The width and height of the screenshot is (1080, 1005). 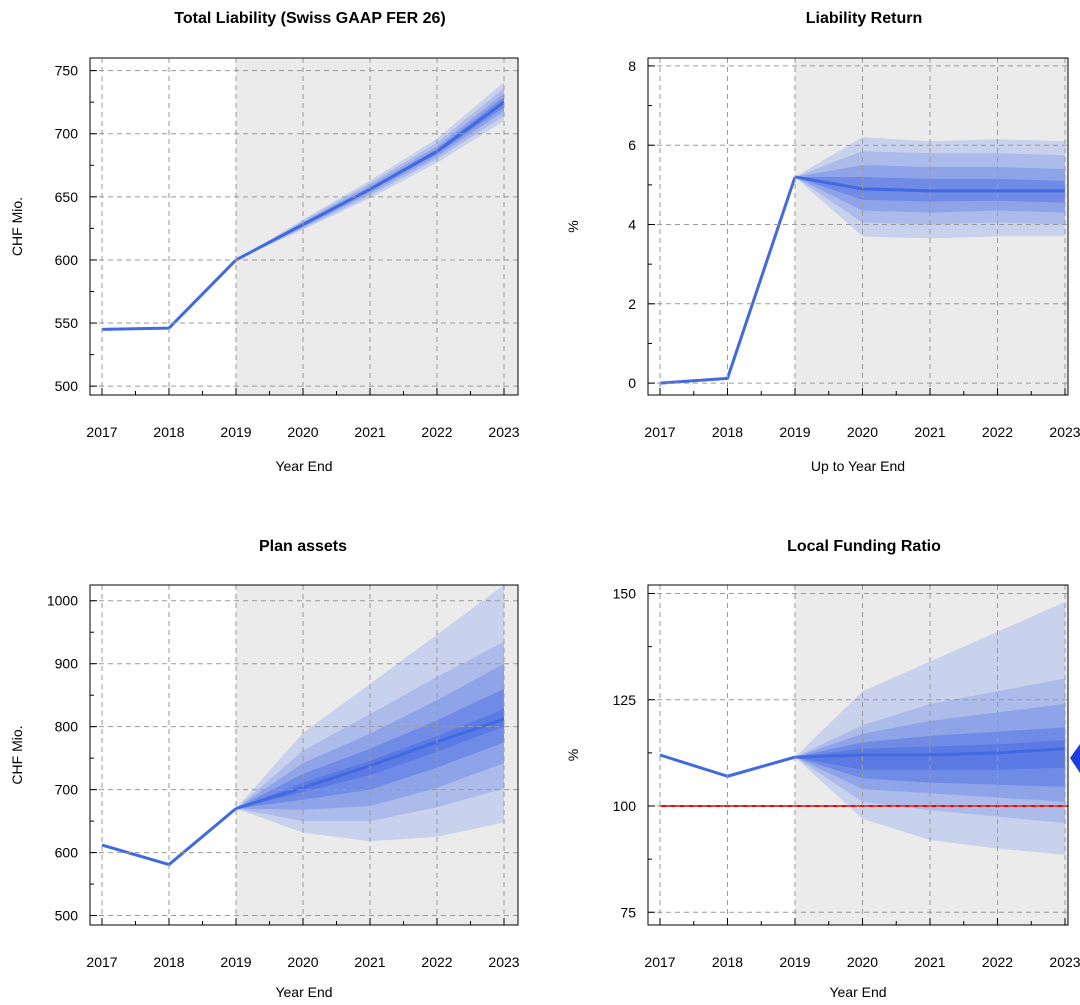 What do you see at coordinates (62, 601) in the screenshot?
I see `y-tick-label: 1000` at bounding box center [62, 601].